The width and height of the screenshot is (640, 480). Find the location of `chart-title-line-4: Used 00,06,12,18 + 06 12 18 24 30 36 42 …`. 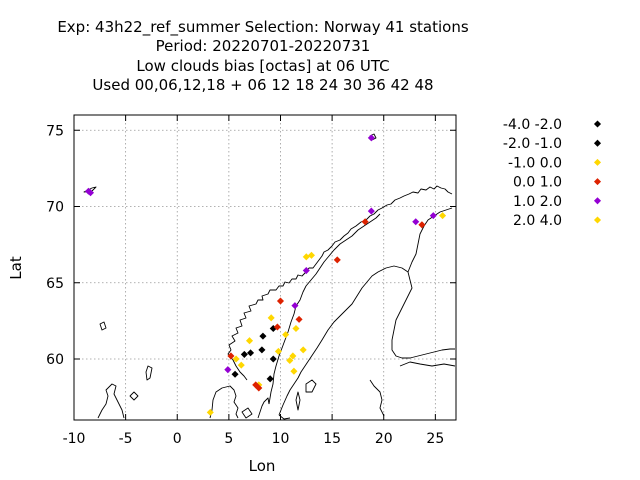

chart-title-line-4: Used 00,06,12,18 + 06 12 18 24 30 36 42 … is located at coordinates (262, 85).